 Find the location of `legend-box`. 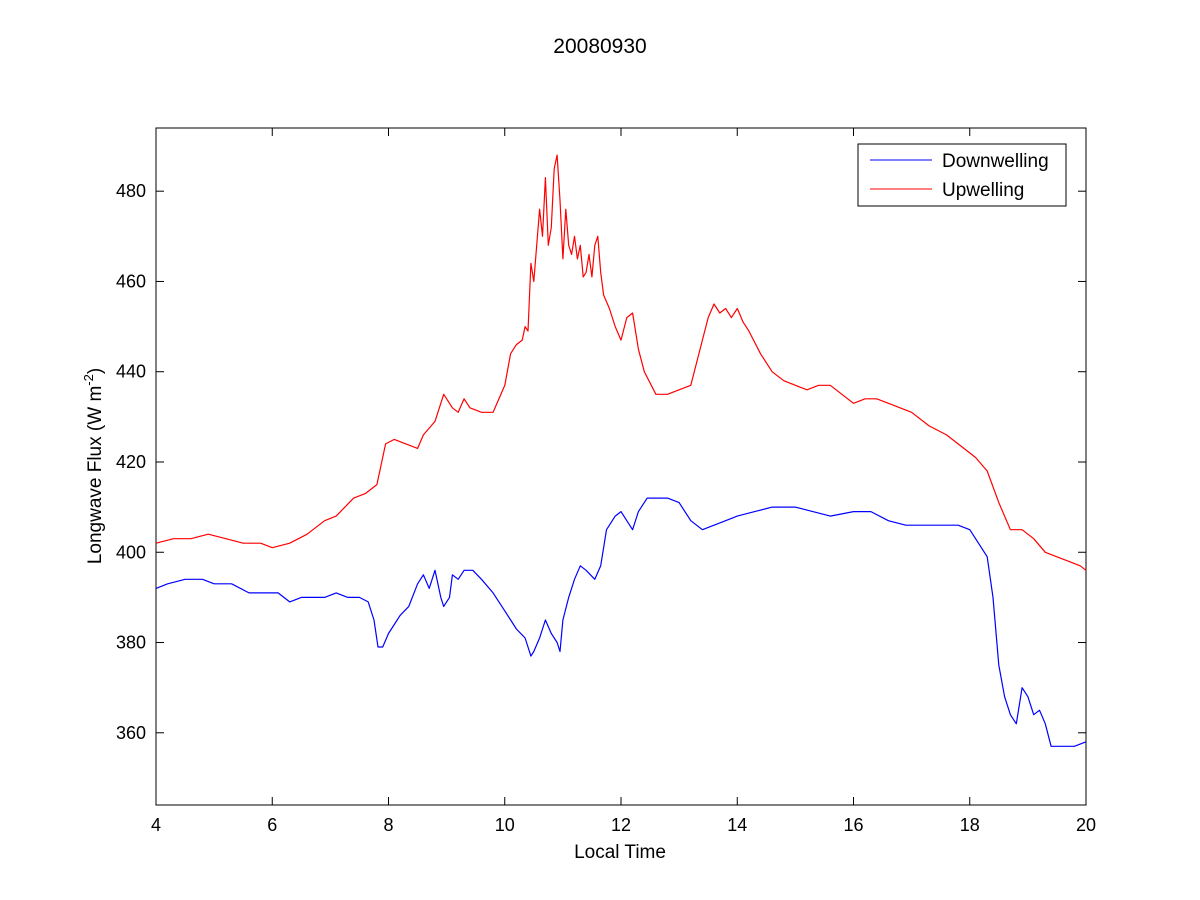

legend-box is located at coordinates (962, 175).